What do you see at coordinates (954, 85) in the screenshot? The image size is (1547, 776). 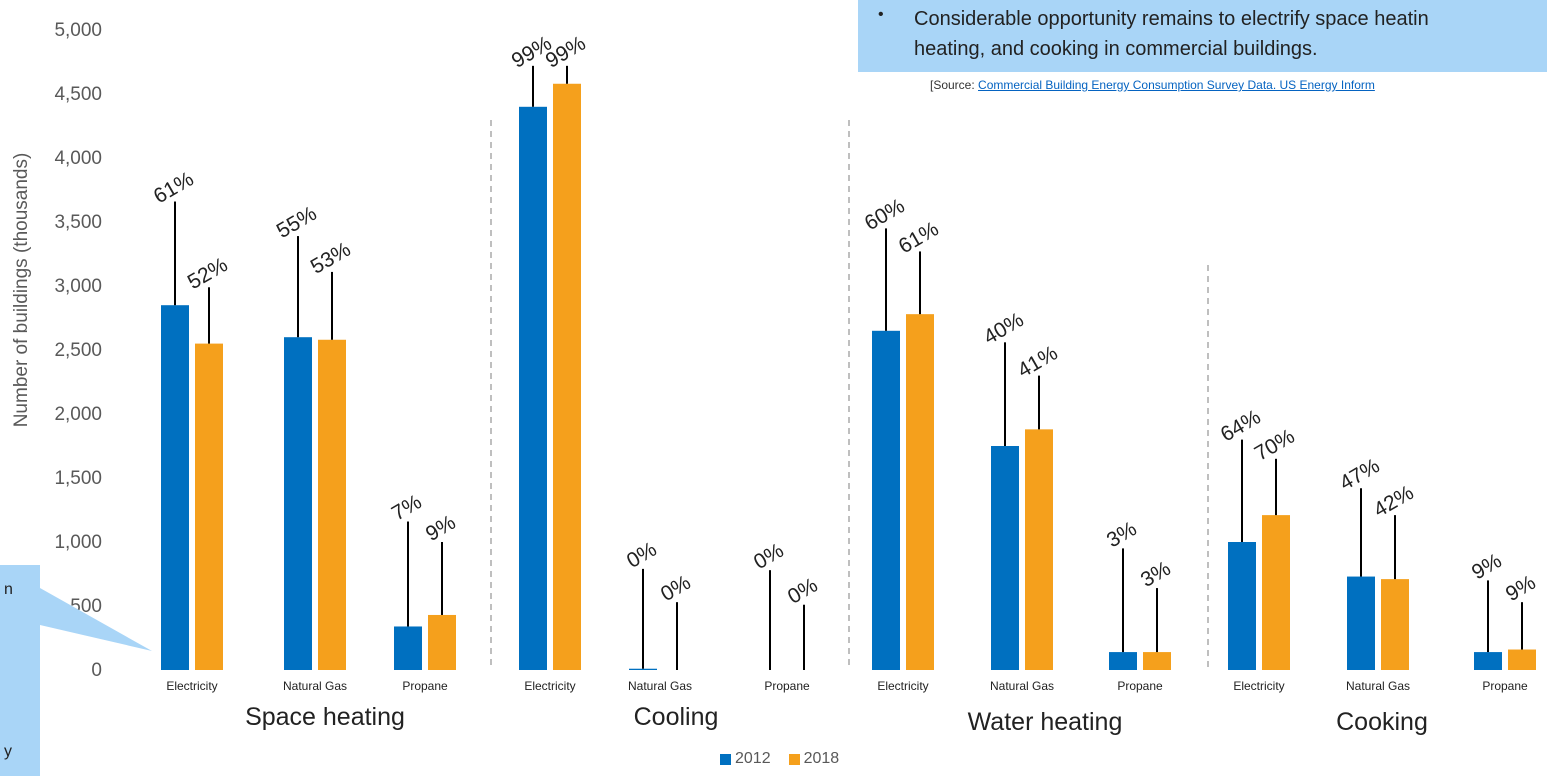 I see `source-prefix: [Source:` at bounding box center [954, 85].